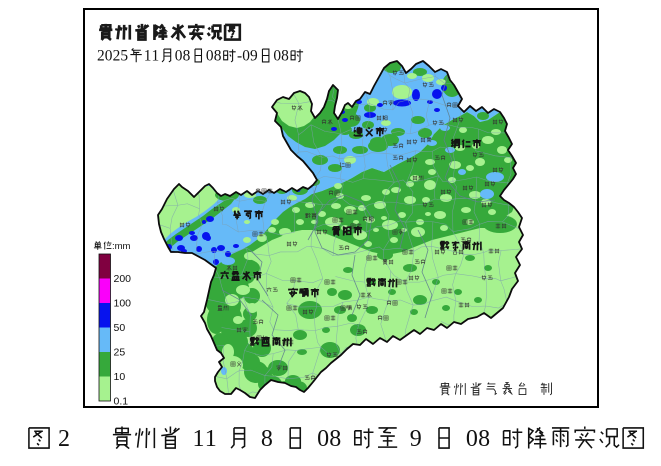  Describe the element at coordinates (120, 377) in the screenshot. I see `svg-text: 10` at that location.